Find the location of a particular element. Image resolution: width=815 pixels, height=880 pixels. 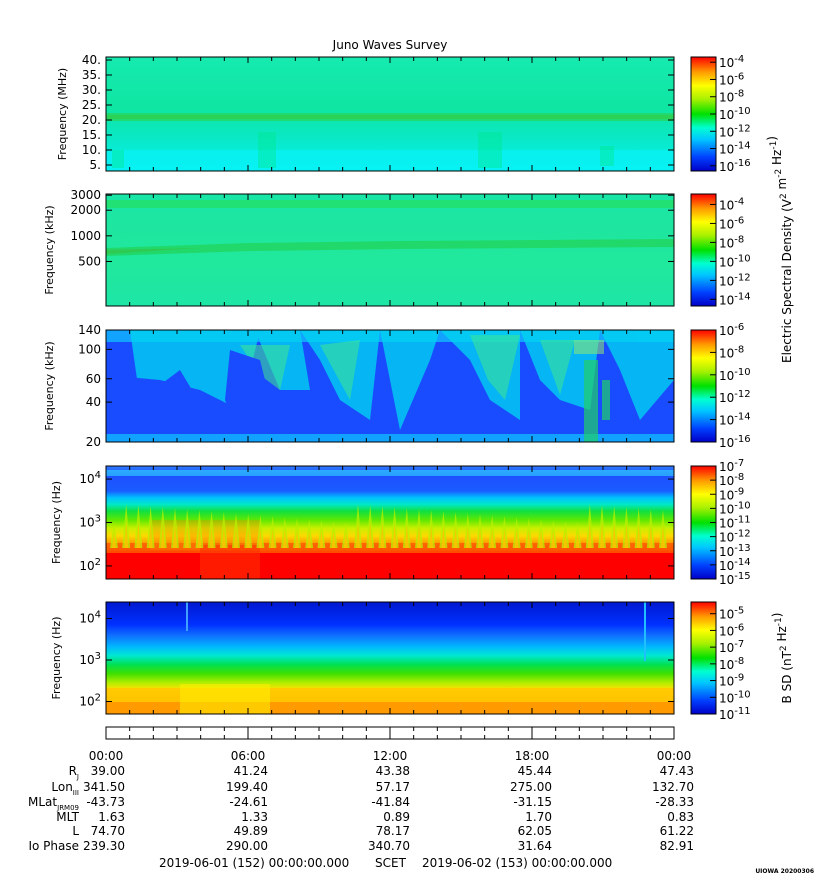

y-axis-label: Frequency (kHz) is located at coordinates (49, 249).